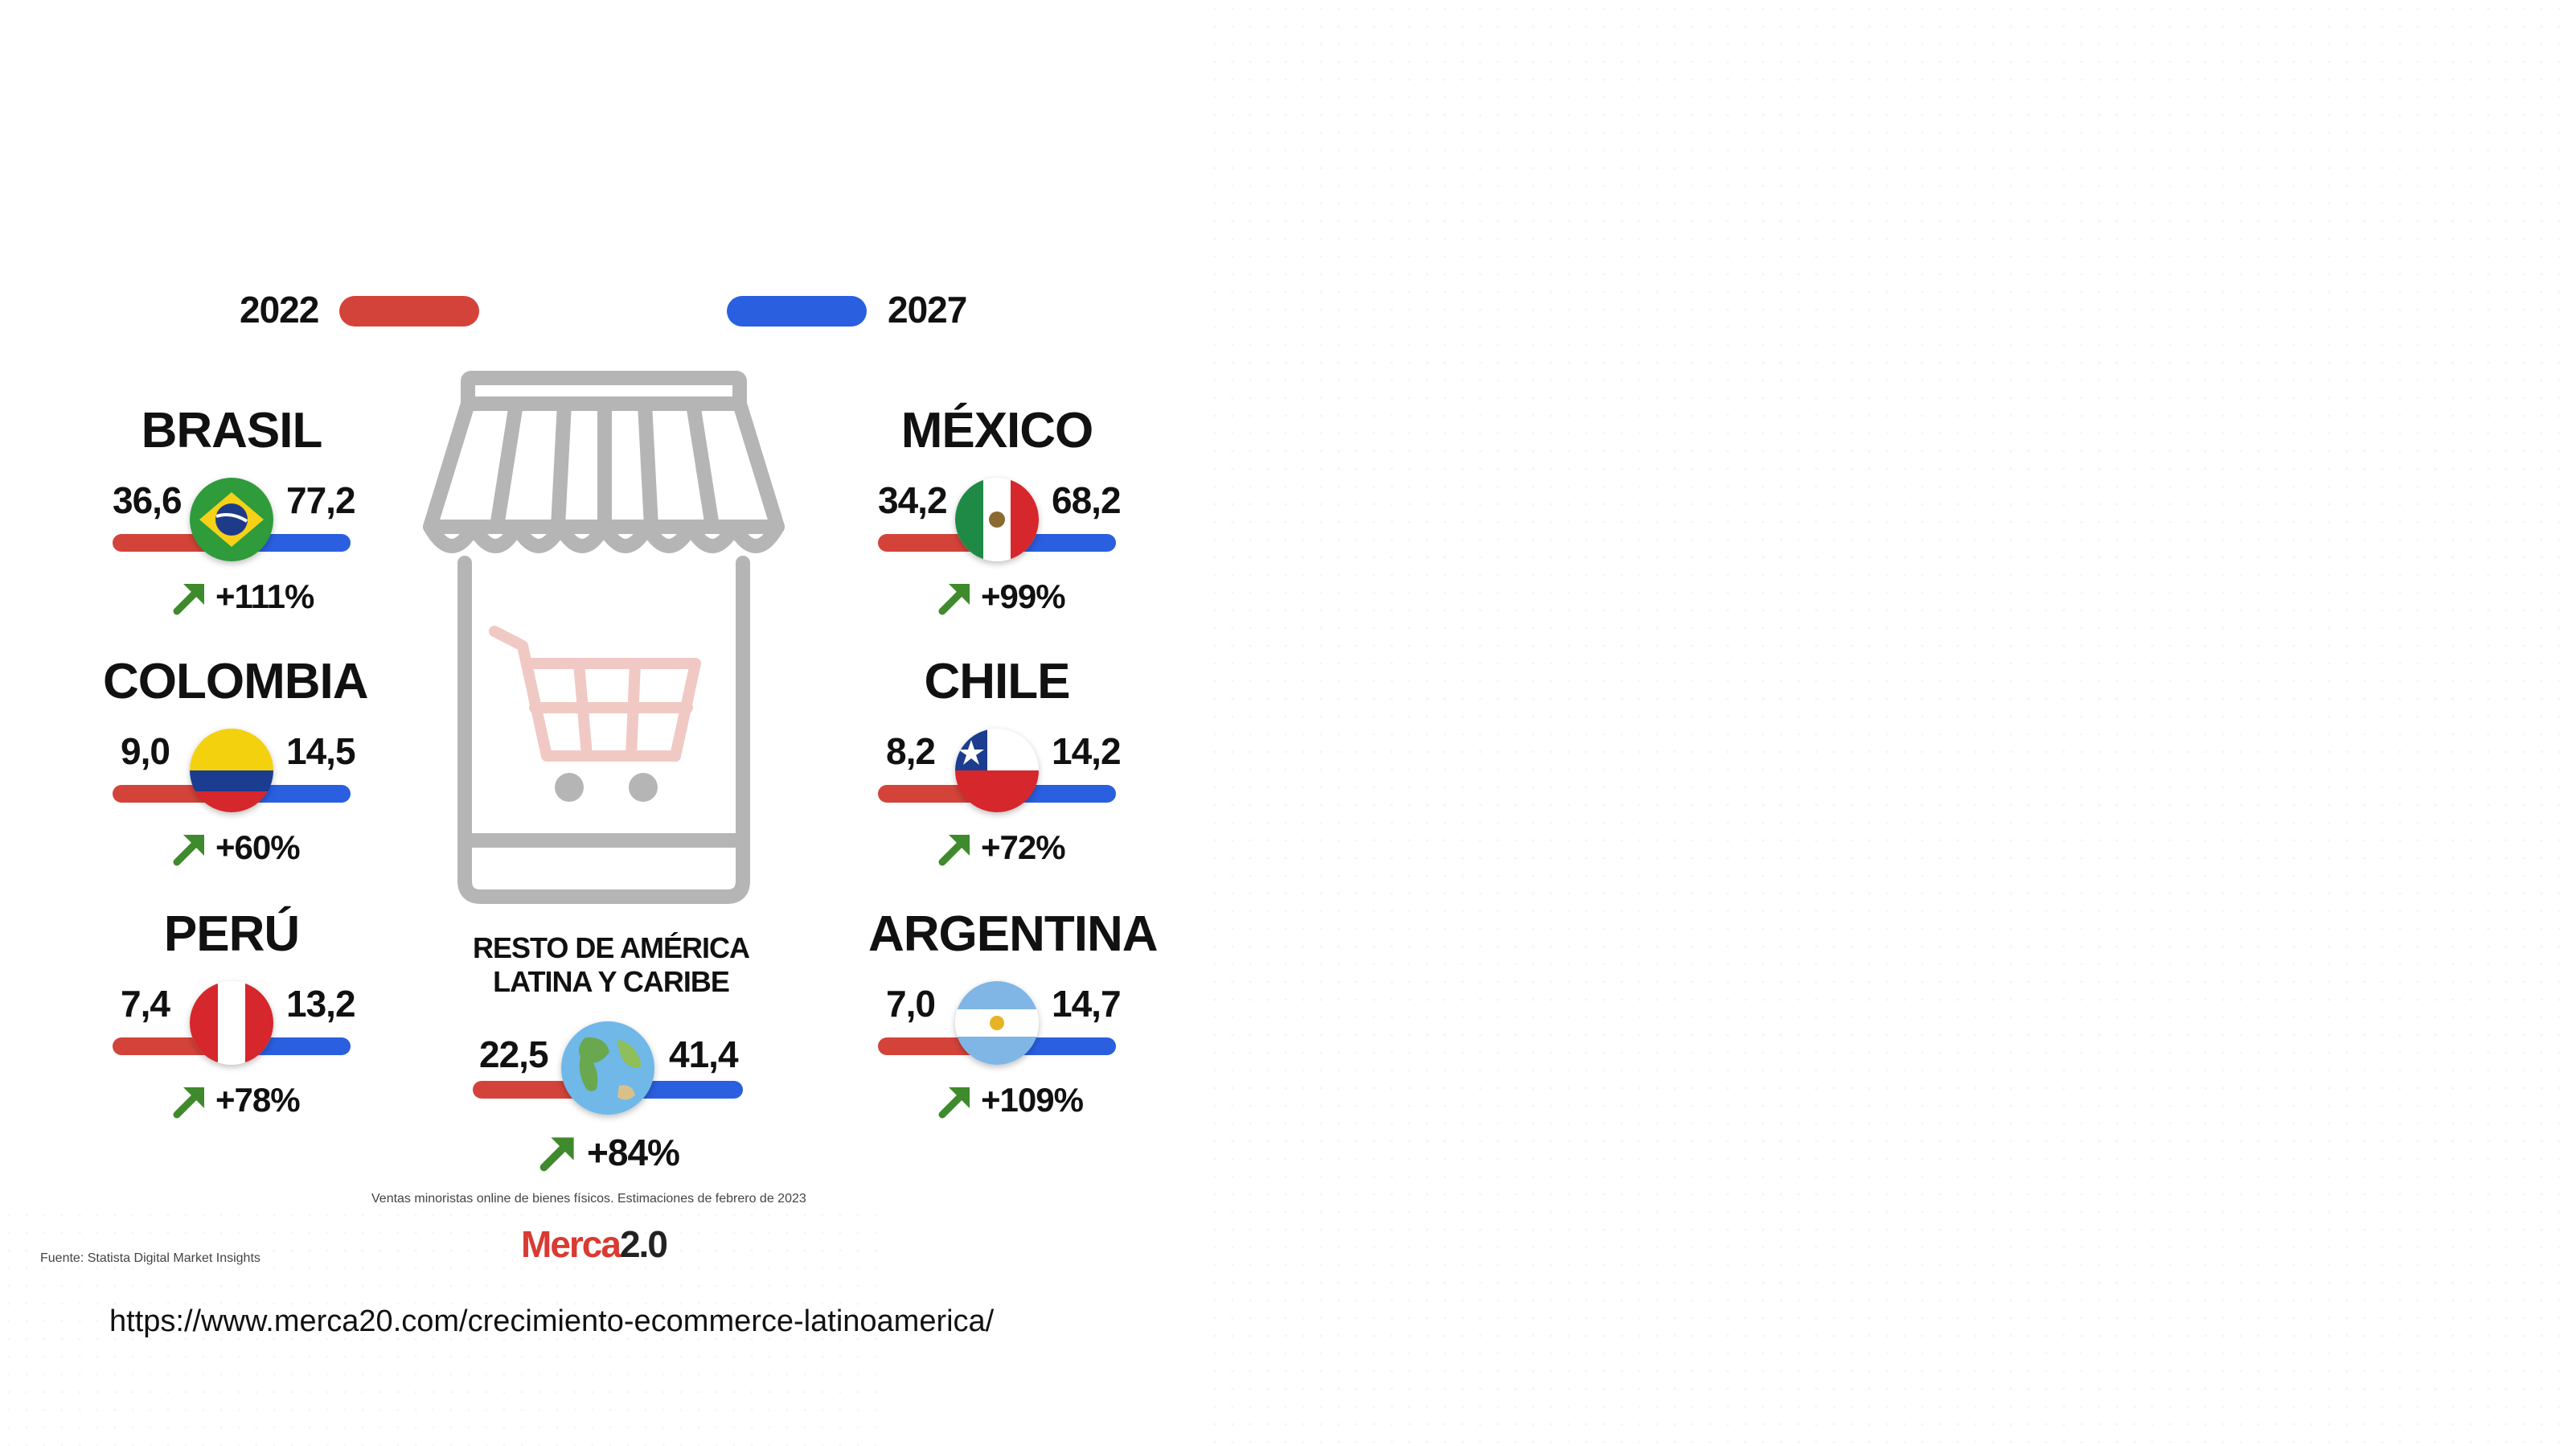 The width and height of the screenshot is (2576, 1446). What do you see at coordinates (911, 1004) in the screenshot?
I see `value-2022: 7,0` at bounding box center [911, 1004].